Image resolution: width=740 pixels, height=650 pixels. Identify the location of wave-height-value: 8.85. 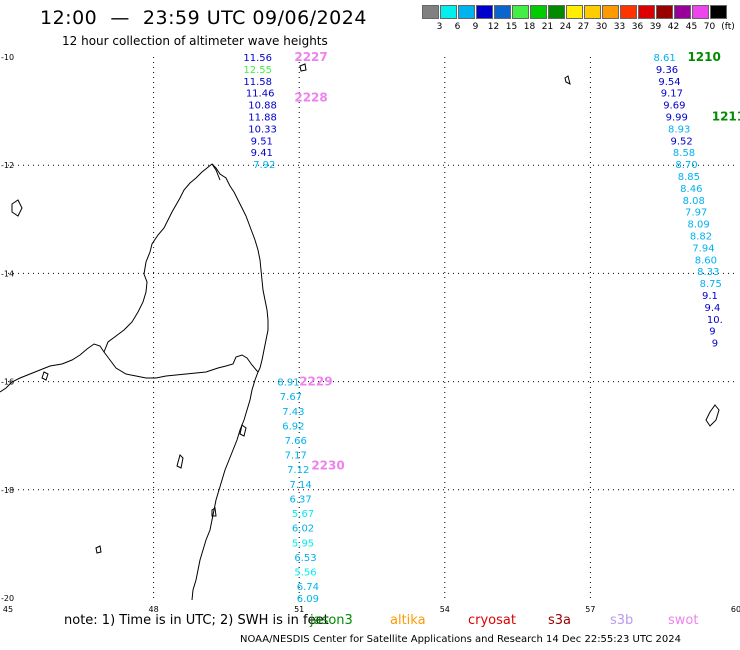
(689, 177).